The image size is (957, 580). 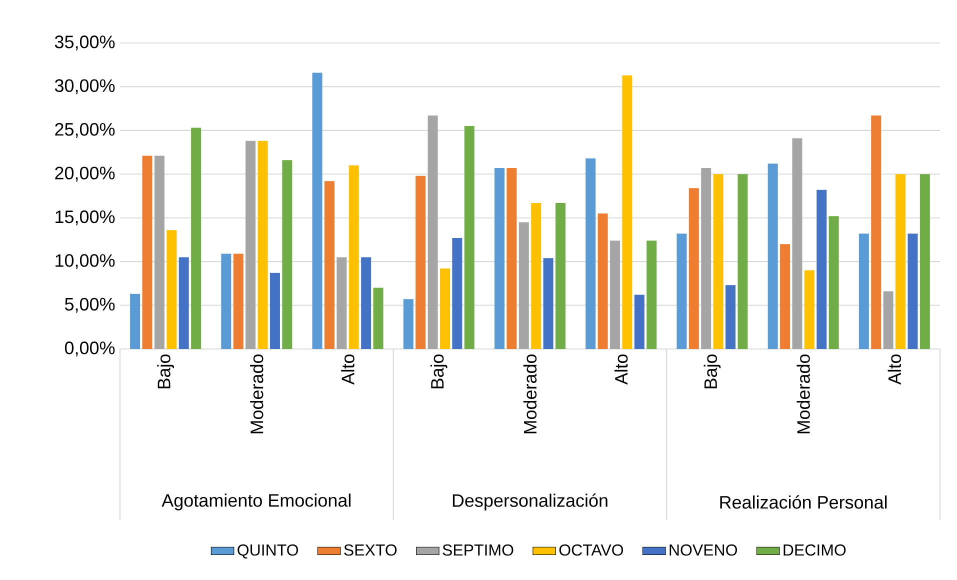 I want to click on legend-label: SEPTIMO, so click(x=478, y=550).